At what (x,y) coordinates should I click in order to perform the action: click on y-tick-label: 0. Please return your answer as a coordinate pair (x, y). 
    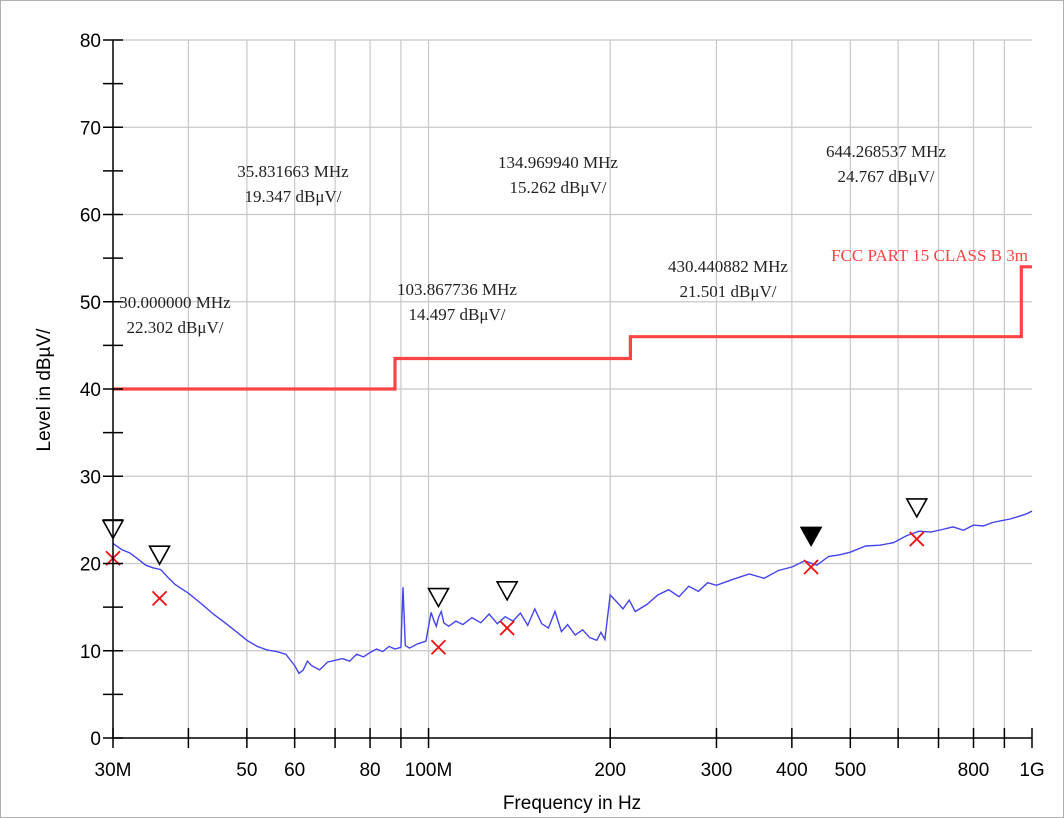
    Looking at the image, I should click on (95, 739).